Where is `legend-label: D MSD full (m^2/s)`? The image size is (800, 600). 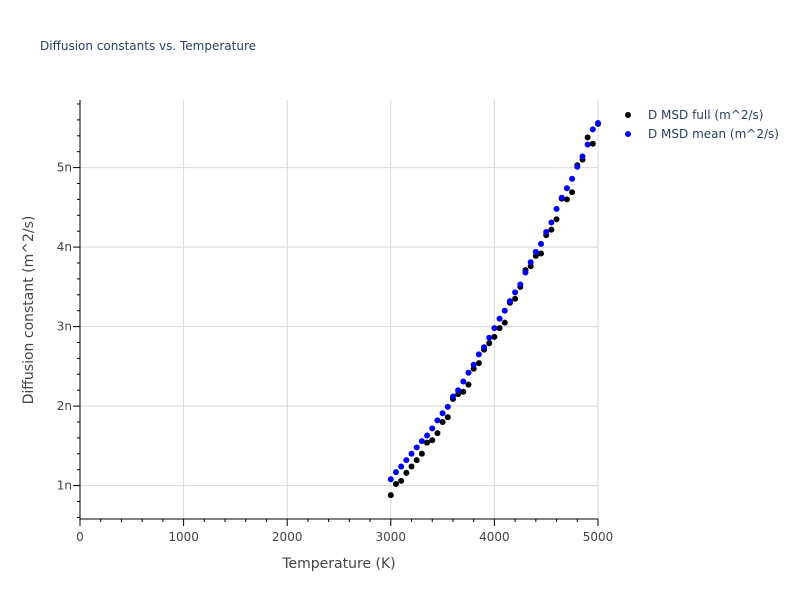
legend-label: D MSD full (m^2/s) is located at coordinates (705, 115).